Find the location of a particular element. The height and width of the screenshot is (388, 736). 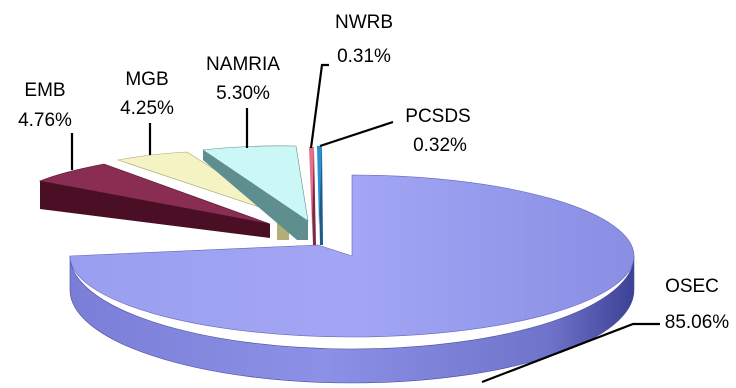

label-pcsds-name: PCSDS is located at coordinates (437, 116).